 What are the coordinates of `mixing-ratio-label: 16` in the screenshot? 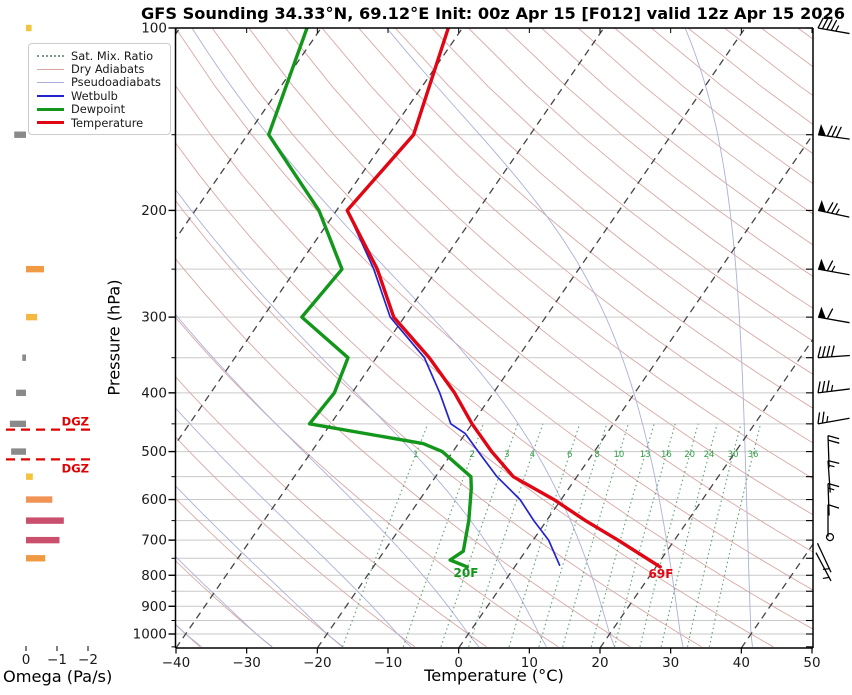 It's located at (666, 455).